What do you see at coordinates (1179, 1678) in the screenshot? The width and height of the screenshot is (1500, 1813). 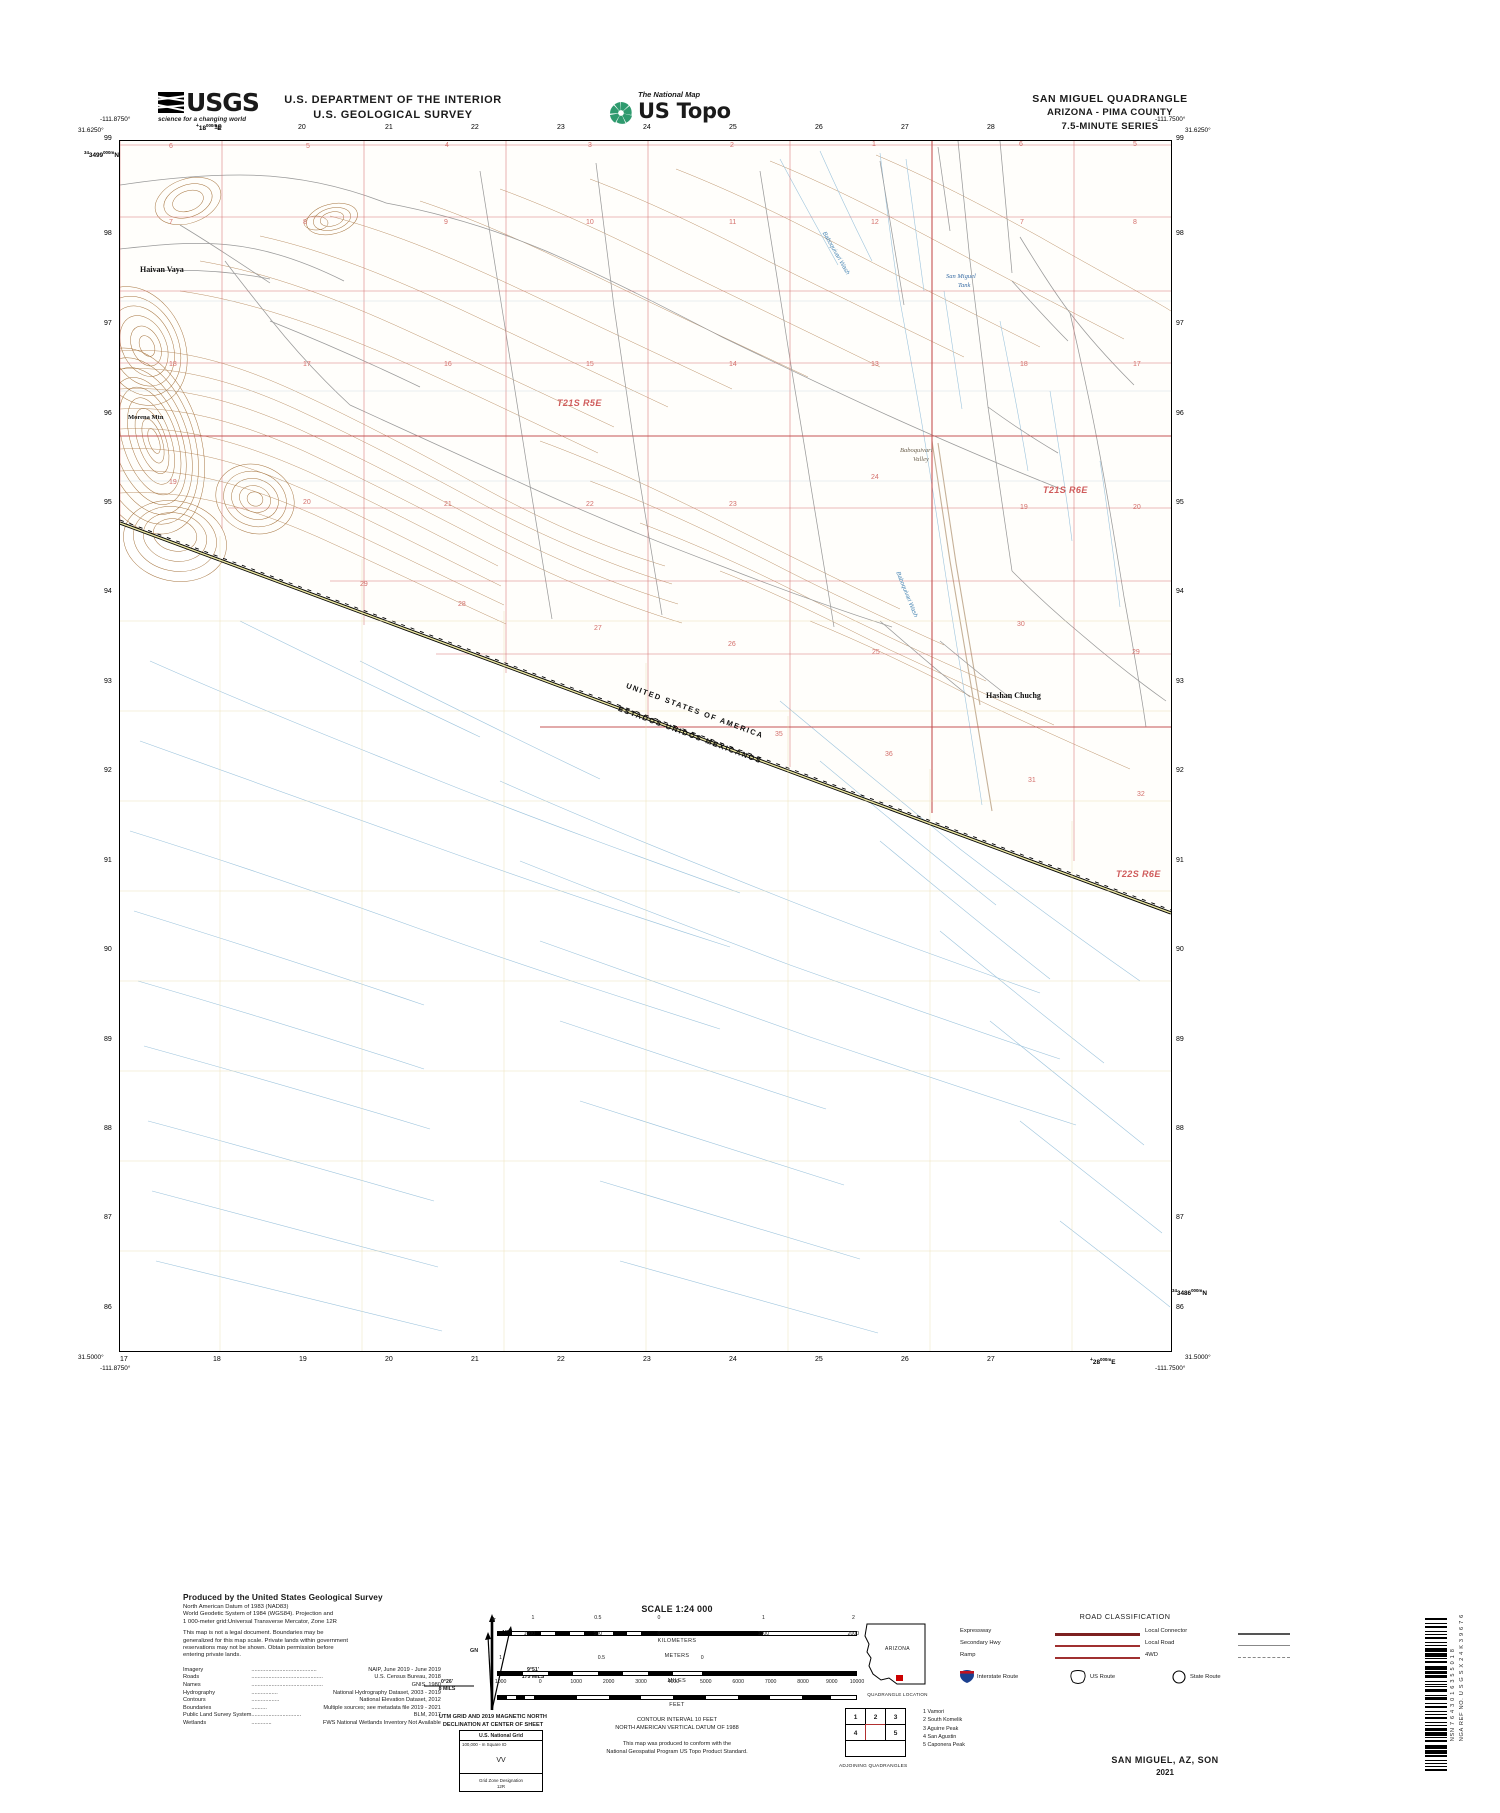 I see `state-route-circle-icon` at bounding box center [1179, 1678].